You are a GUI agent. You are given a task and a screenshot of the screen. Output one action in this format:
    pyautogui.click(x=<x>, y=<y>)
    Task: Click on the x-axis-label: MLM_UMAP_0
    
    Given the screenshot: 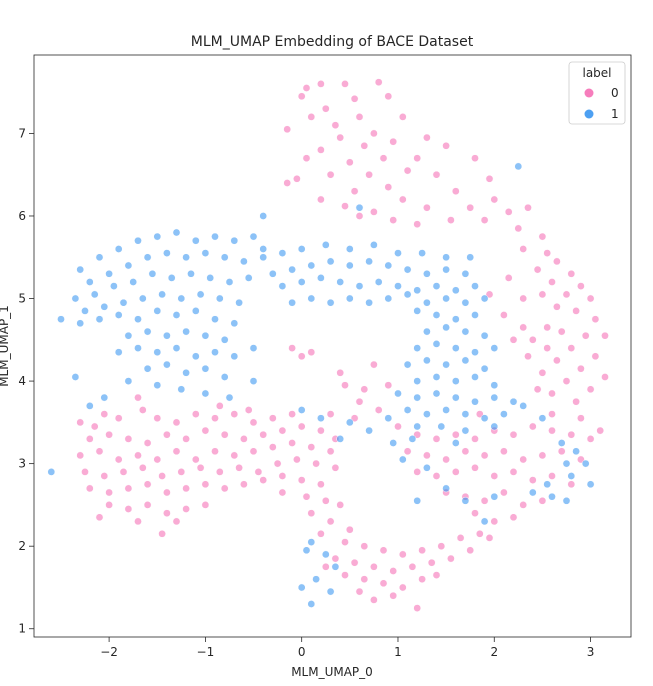 What is the action you would take?
    pyautogui.click(x=332, y=672)
    